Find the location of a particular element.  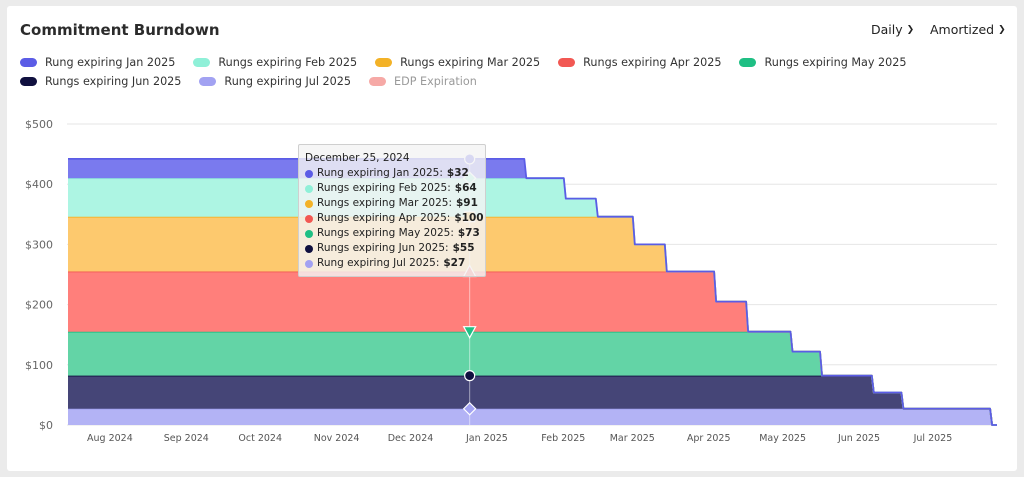

legend-label: Rungs expiring Apr 2025 is located at coordinates (652, 62).